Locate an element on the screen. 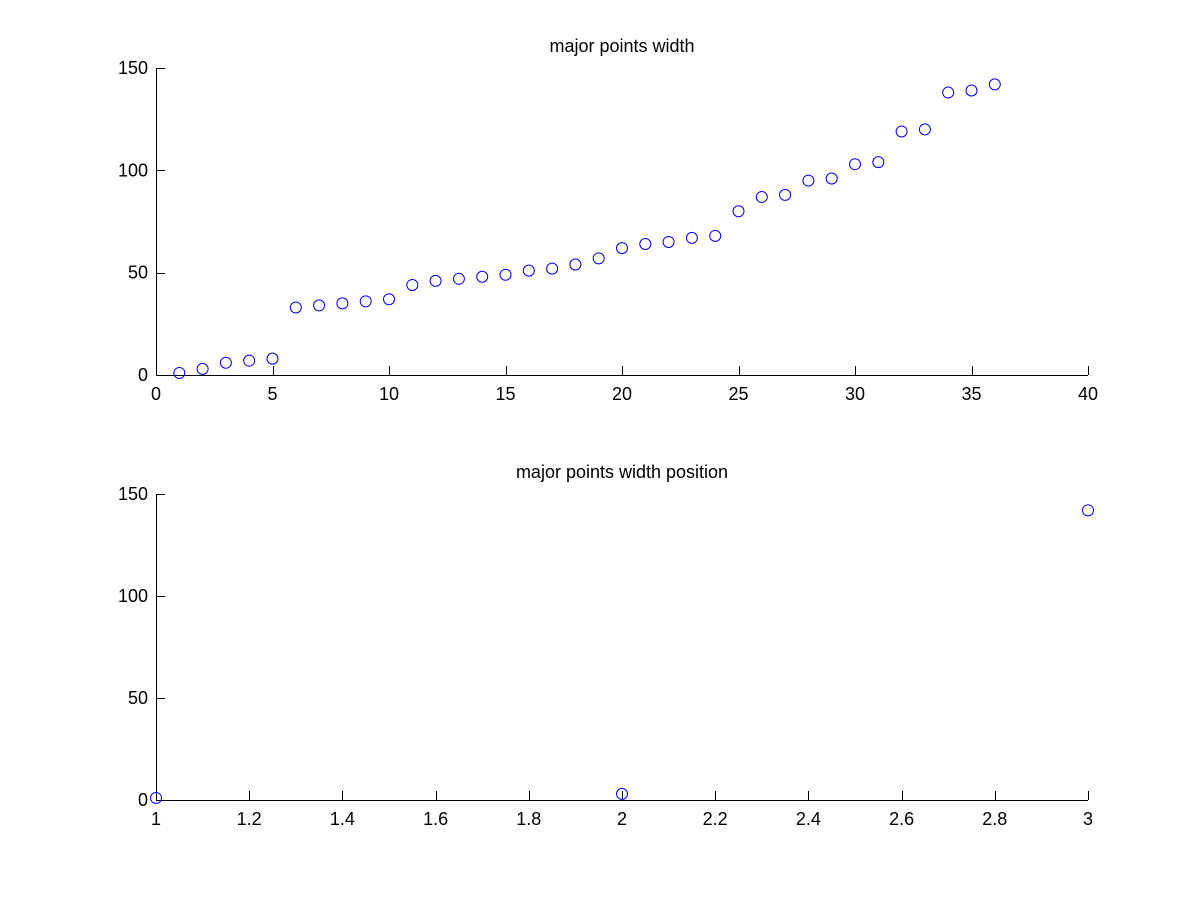 Image resolution: width=1201 pixels, height=905 pixels. x-tick-label: 3 is located at coordinates (1088, 819).